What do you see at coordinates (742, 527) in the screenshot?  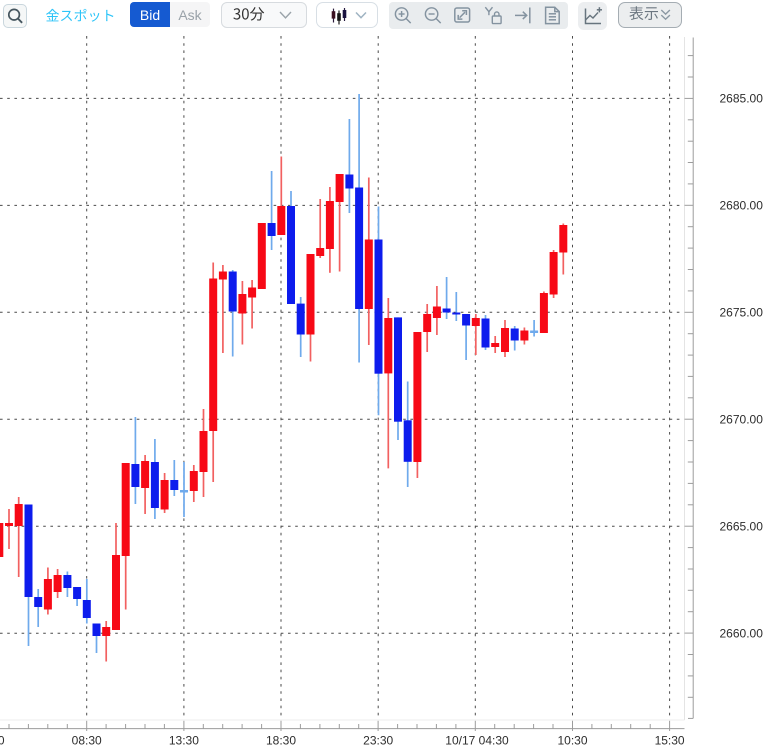 I see `svg-text: 2665.00` at bounding box center [742, 527].